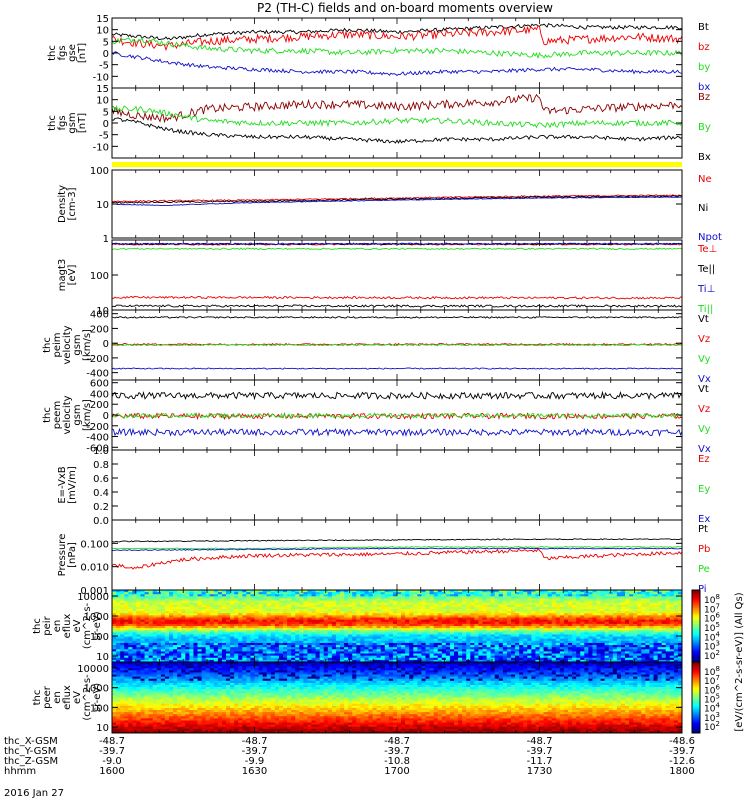 This screenshot has height=804, width=750. What do you see at coordinates (703, 27) in the screenshot?
I see `legend-label-Bt: Bt` at bounding box center [703, 27].